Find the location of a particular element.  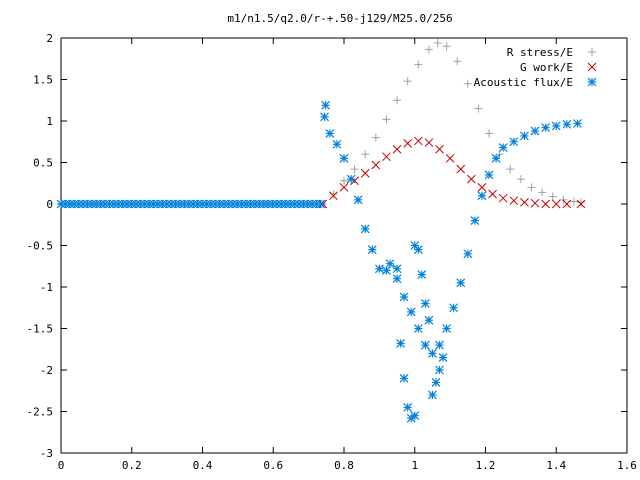

baseline-markers is located at coordinates (191, 204).